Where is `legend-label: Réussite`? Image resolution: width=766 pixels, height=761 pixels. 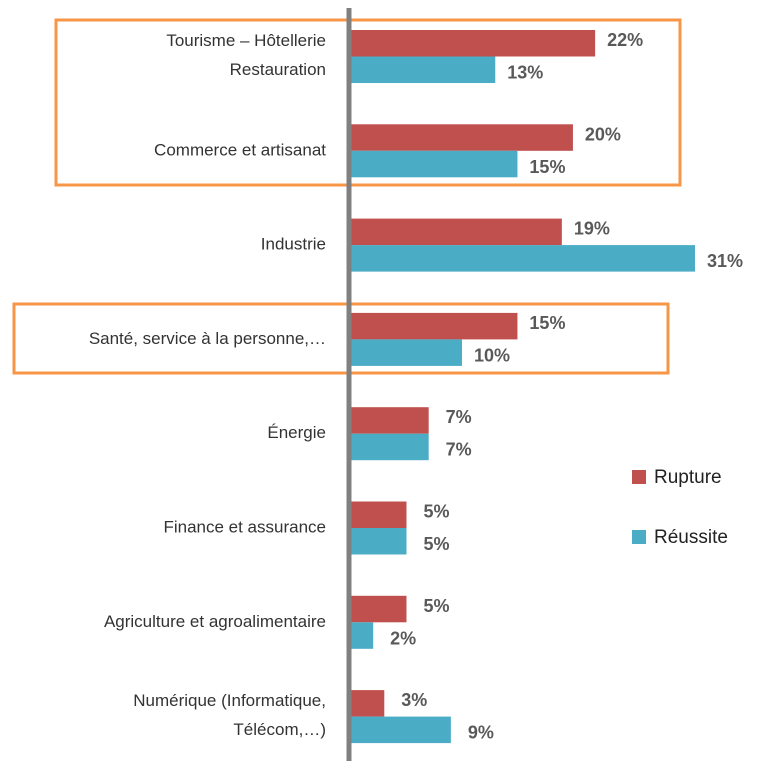 legend-label: Réussite is located at coordinates (691, 537).